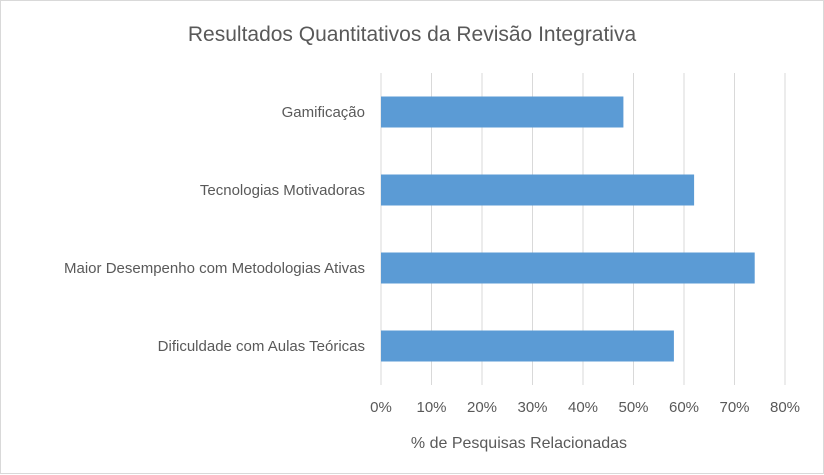 This screenshot has height=475, width=824. I want to click on x-tick-label: 10%, so click(431, 407).